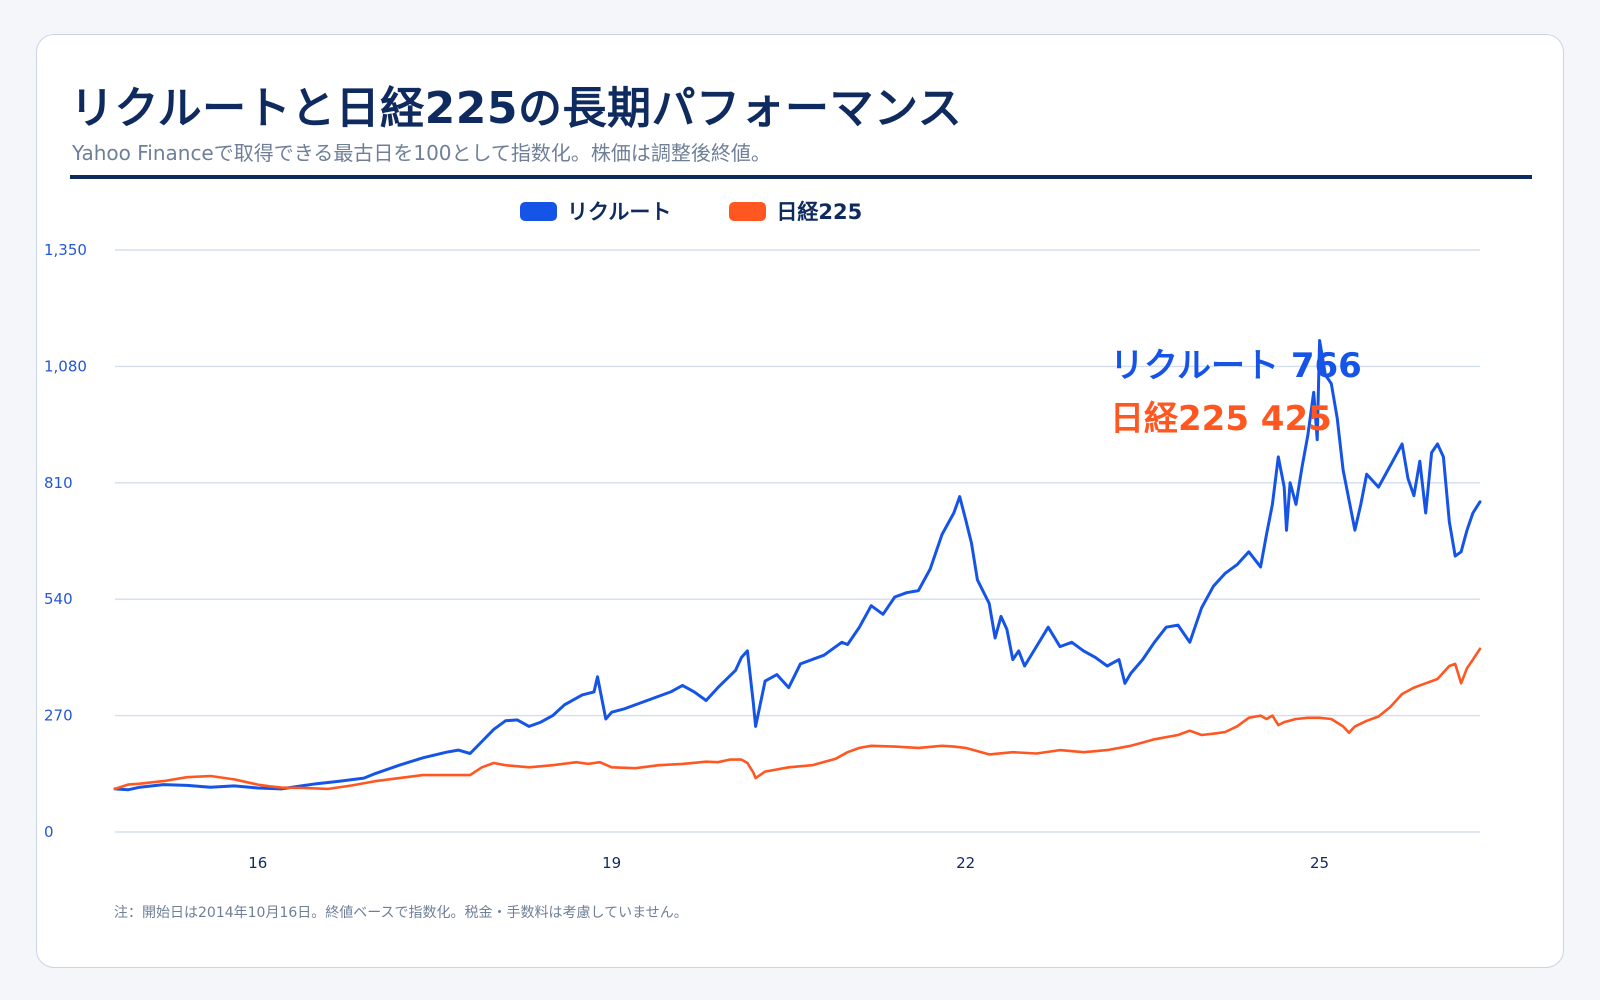 This screenshot has height=1000, width=1600. Describe the element at coordinates (720, 211) in the screenshot. I see `chart-legend: リクルート 日経225` at that location.